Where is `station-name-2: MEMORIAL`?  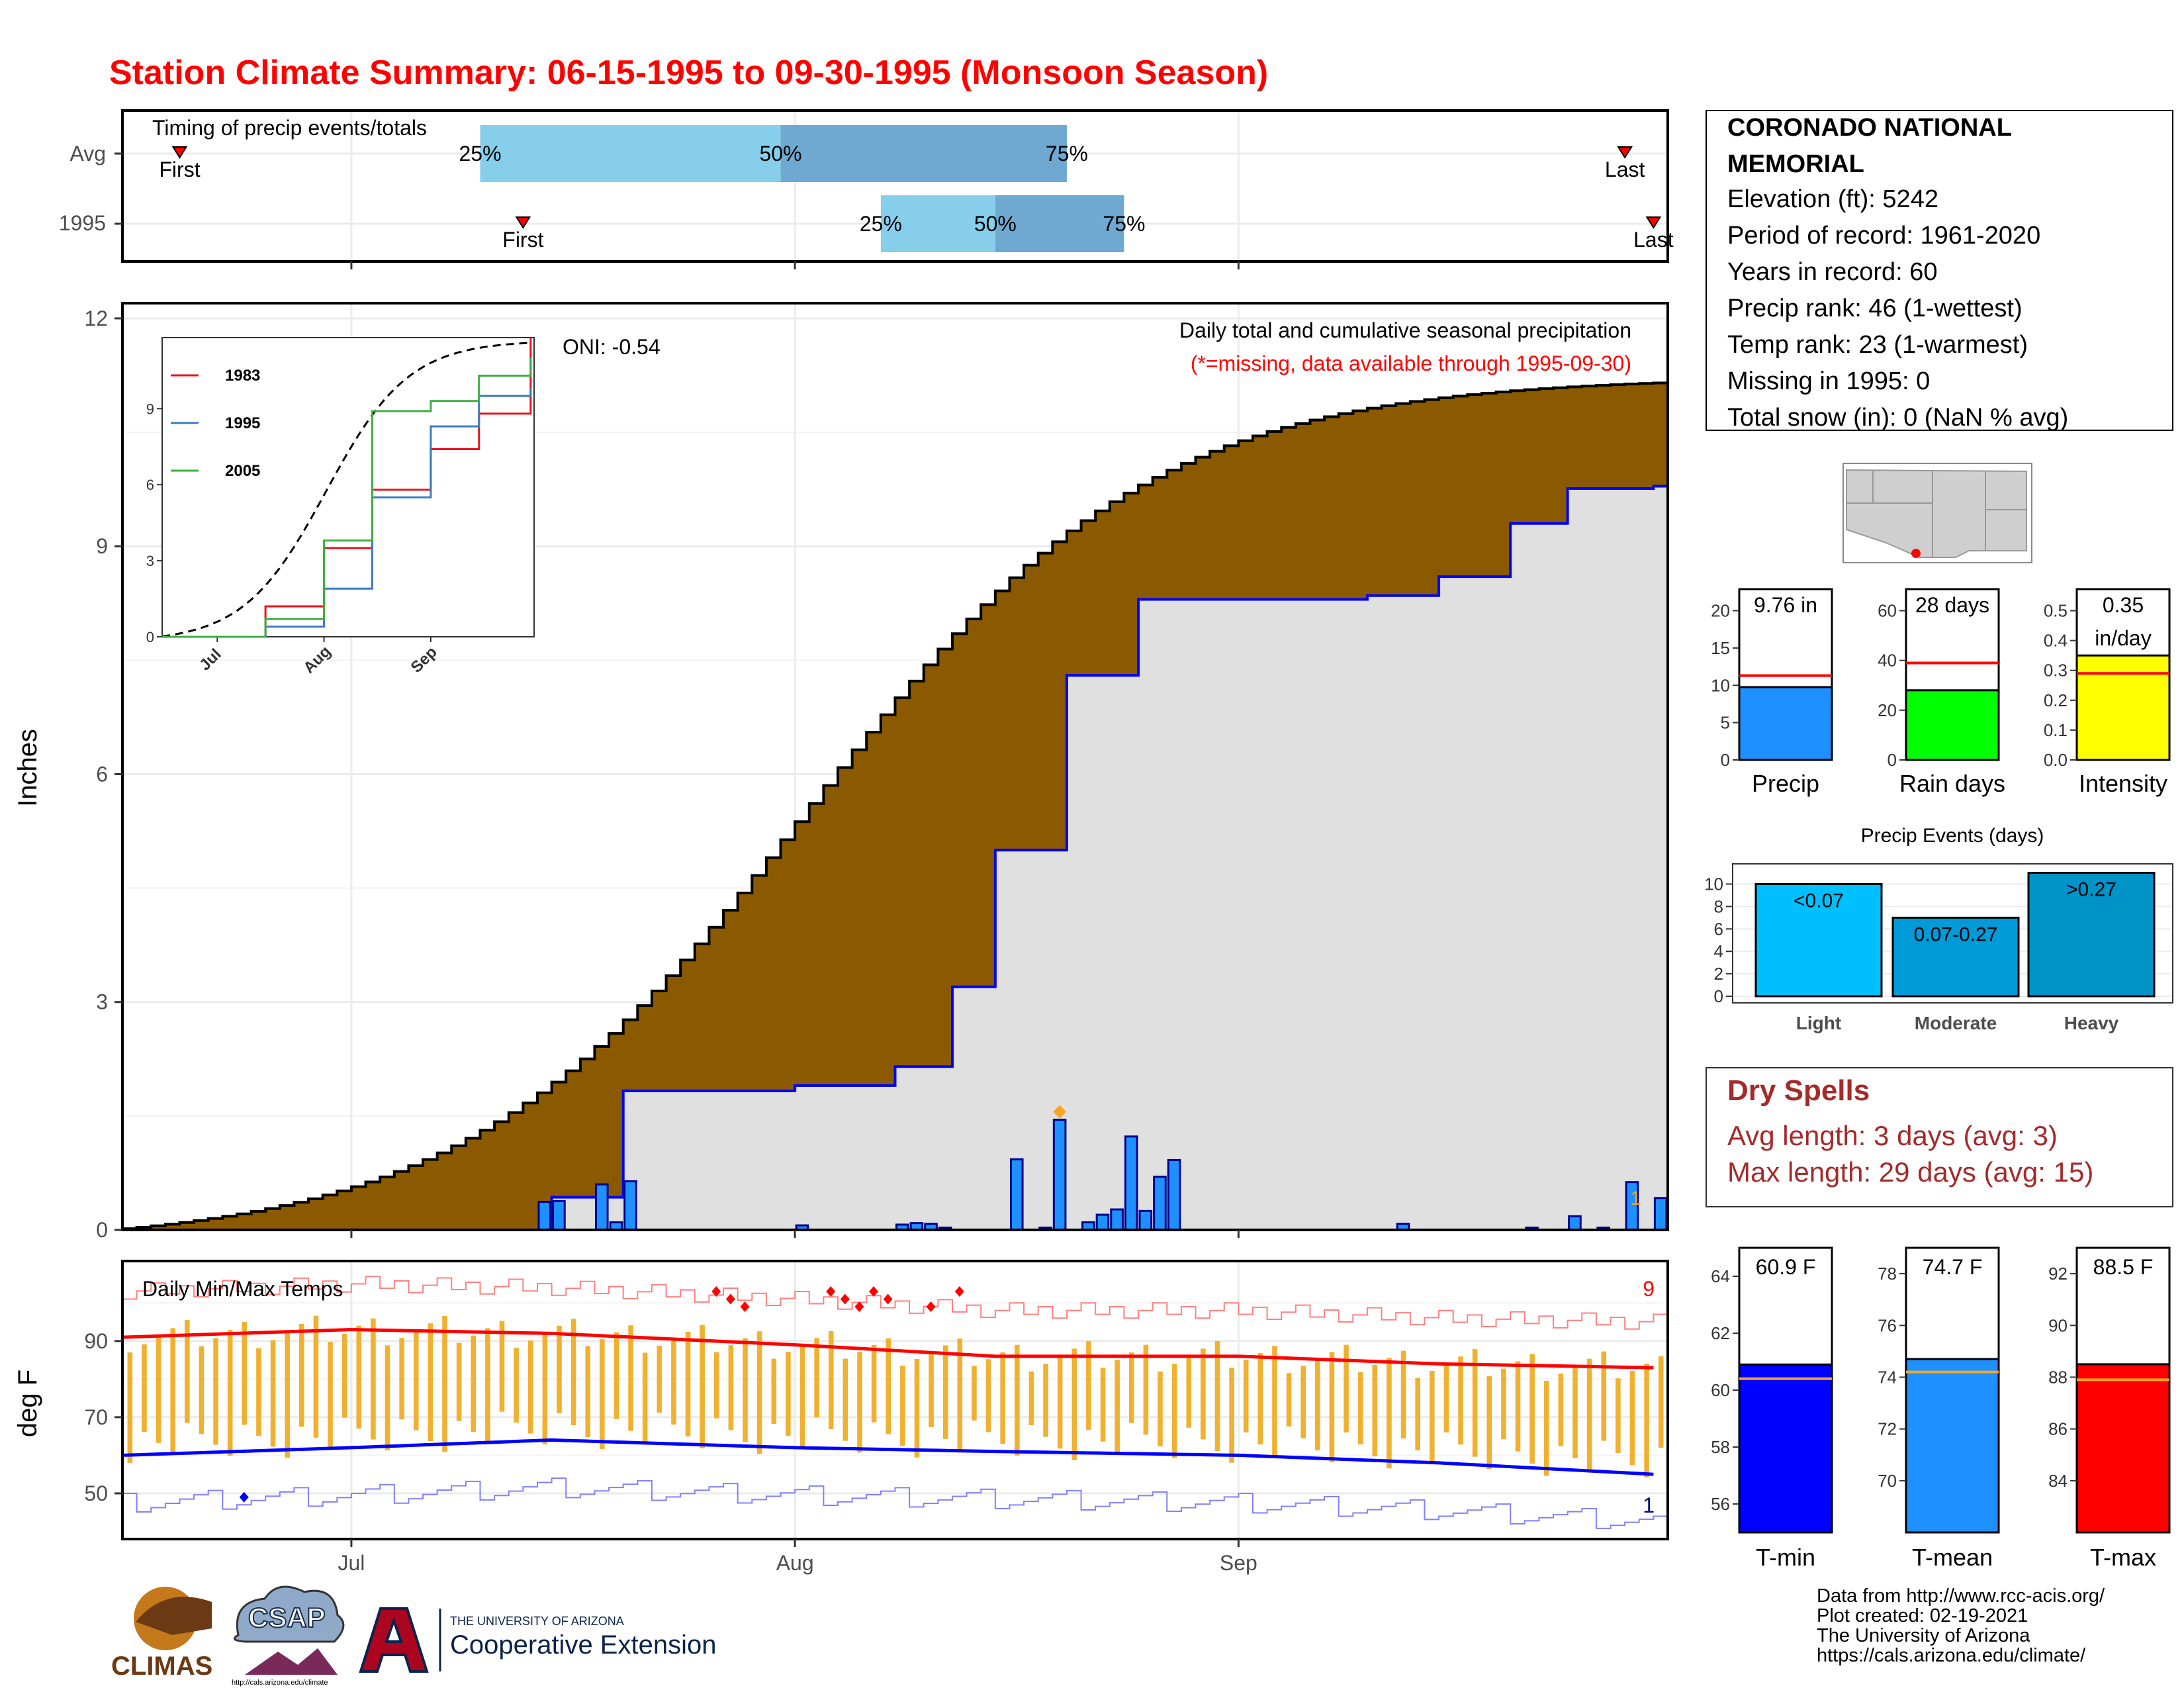
station-name-2: MEMORIAL is located at coordinates (1795, 164).